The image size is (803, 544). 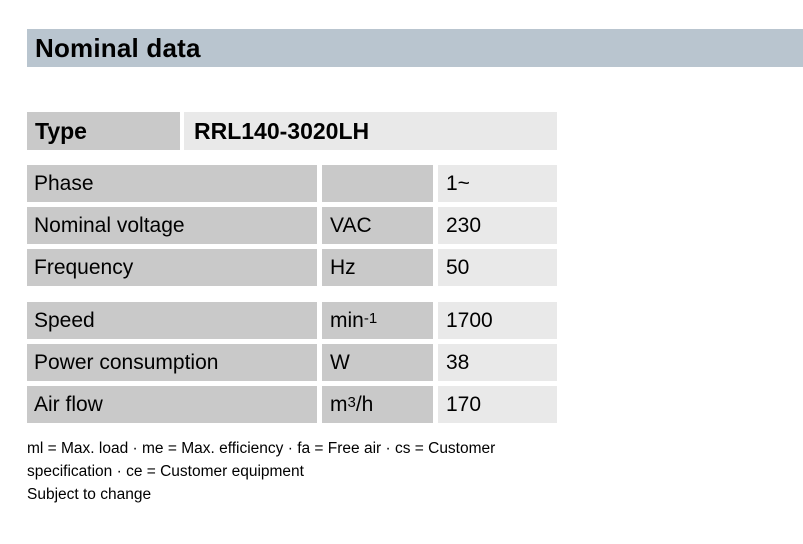 What do you see at coordinates (370, 131) in the screenshot?
I see `type-value-cell: RRL140-3020LH` at bounding box center [370, 131].